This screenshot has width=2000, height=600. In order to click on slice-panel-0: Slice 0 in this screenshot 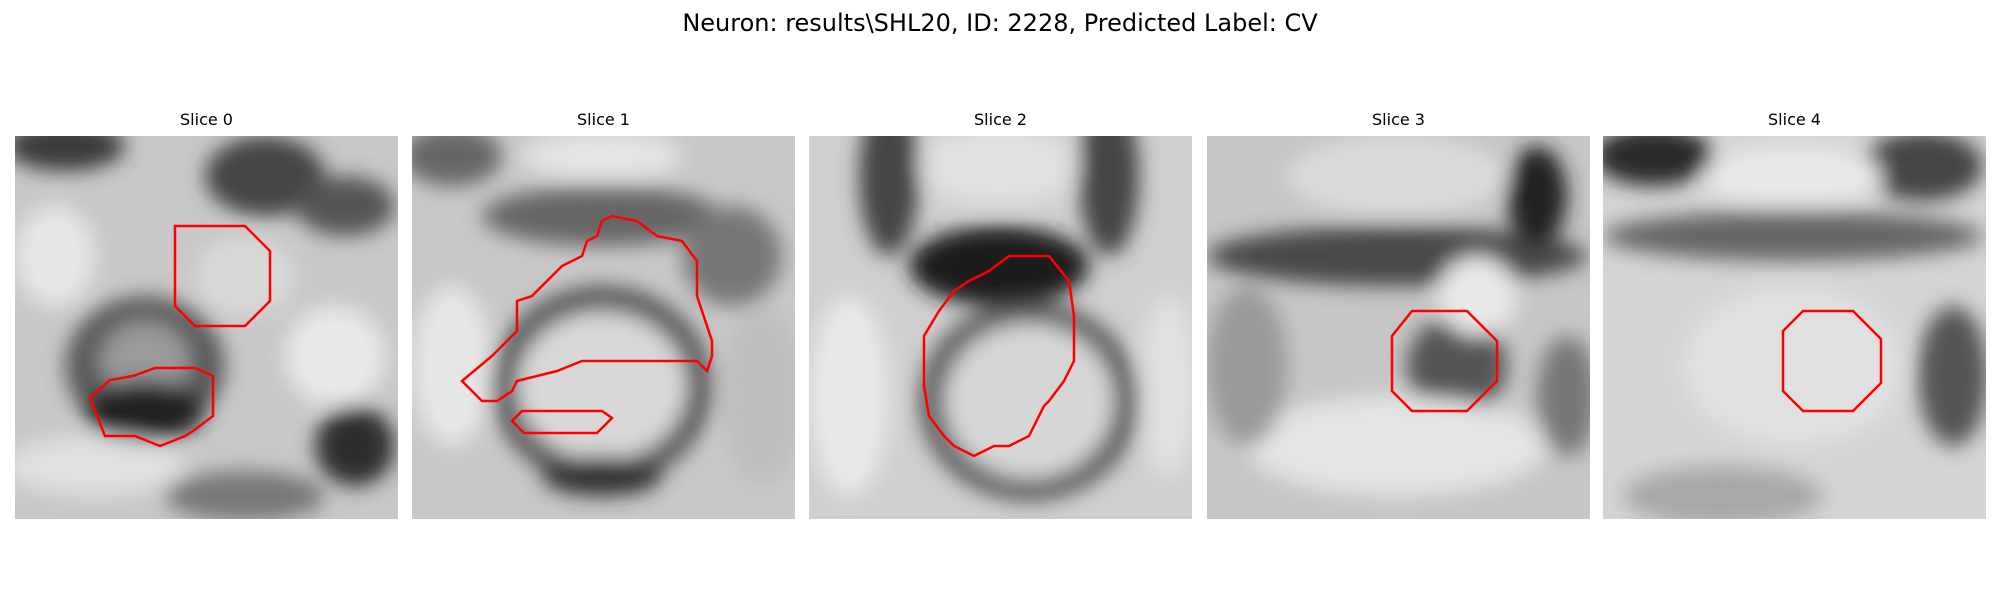, I will do `click(206, 313)`.